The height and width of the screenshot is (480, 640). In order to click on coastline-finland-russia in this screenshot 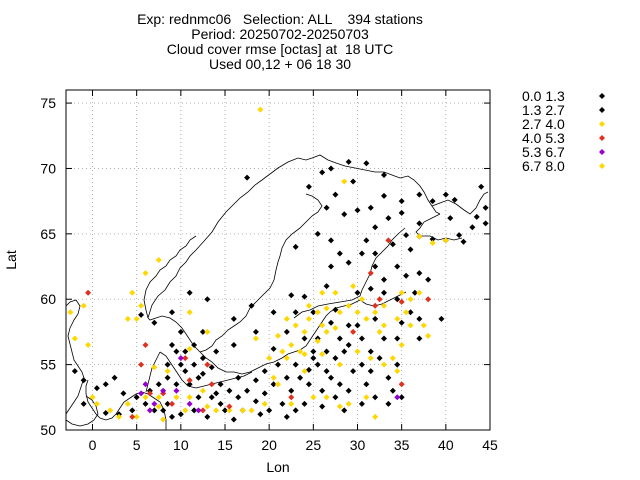, I will do `click(400, 256)`.